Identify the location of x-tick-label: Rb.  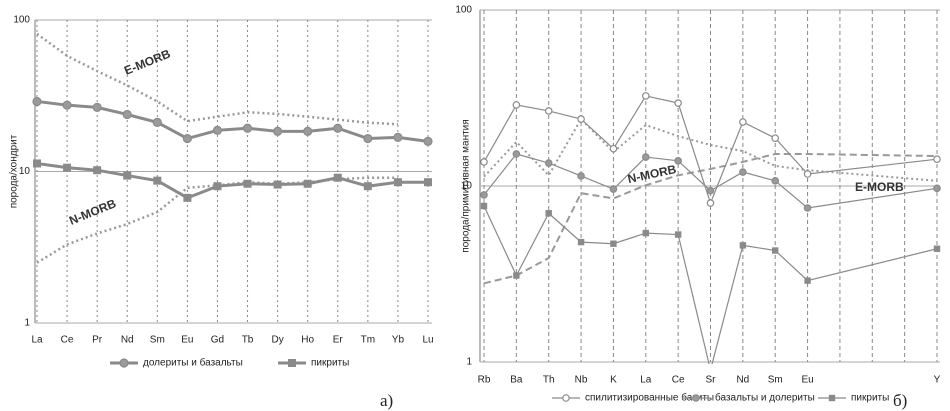
(484, 380).